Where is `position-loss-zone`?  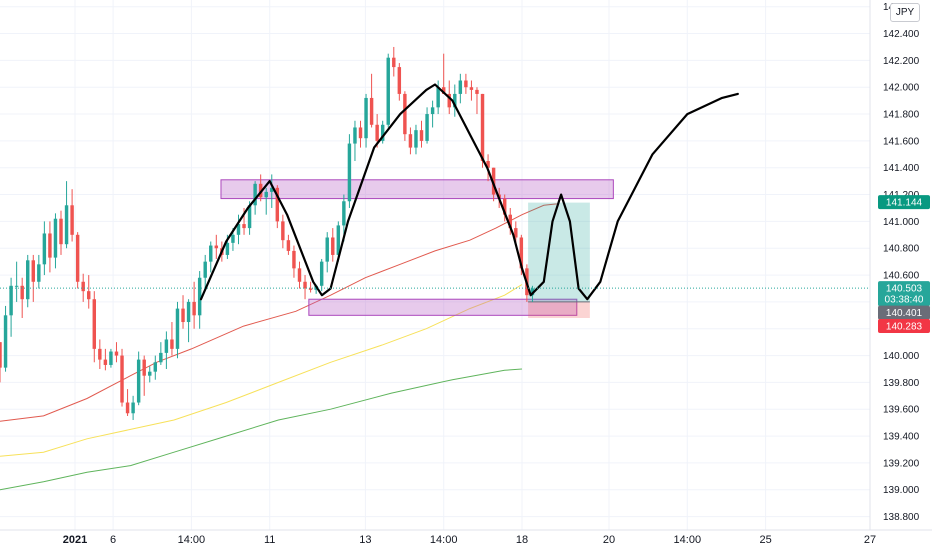 position-loss-zone is located at coordinates (559, 309).